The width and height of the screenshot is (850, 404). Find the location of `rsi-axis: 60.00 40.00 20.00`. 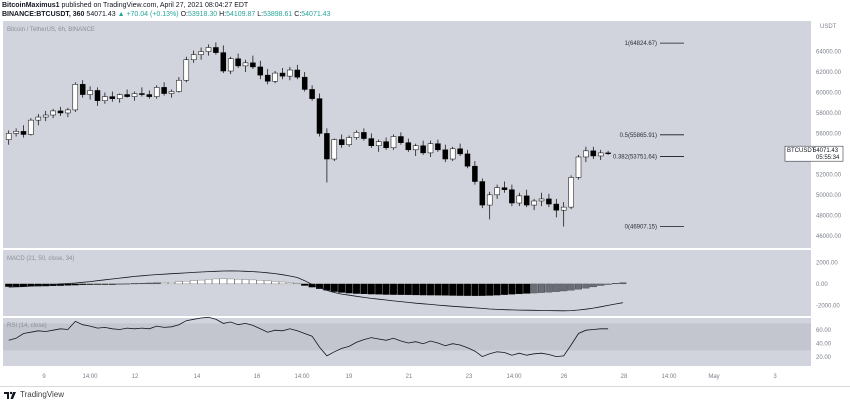

rsi-axis: 60.00 40.00 20.00 is located at coordinates (824, 344).